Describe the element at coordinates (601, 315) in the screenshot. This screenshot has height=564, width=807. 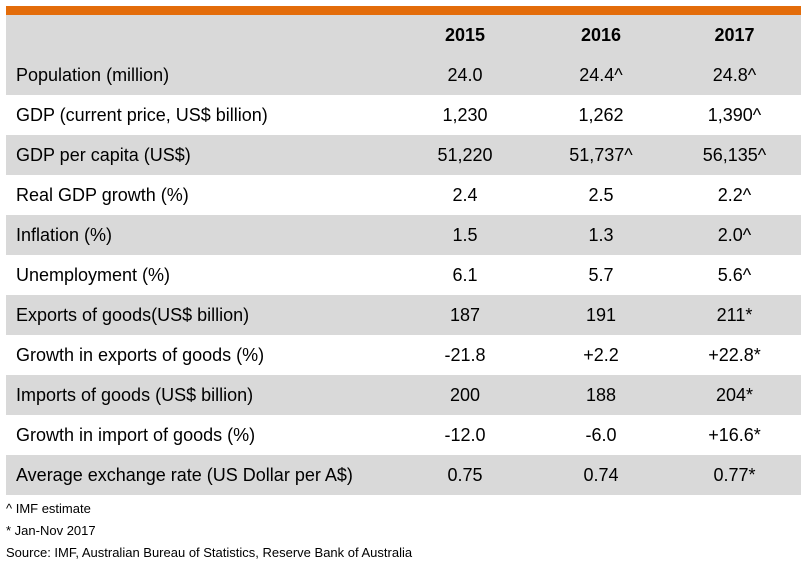
I see `table-cell: 191` at that location.